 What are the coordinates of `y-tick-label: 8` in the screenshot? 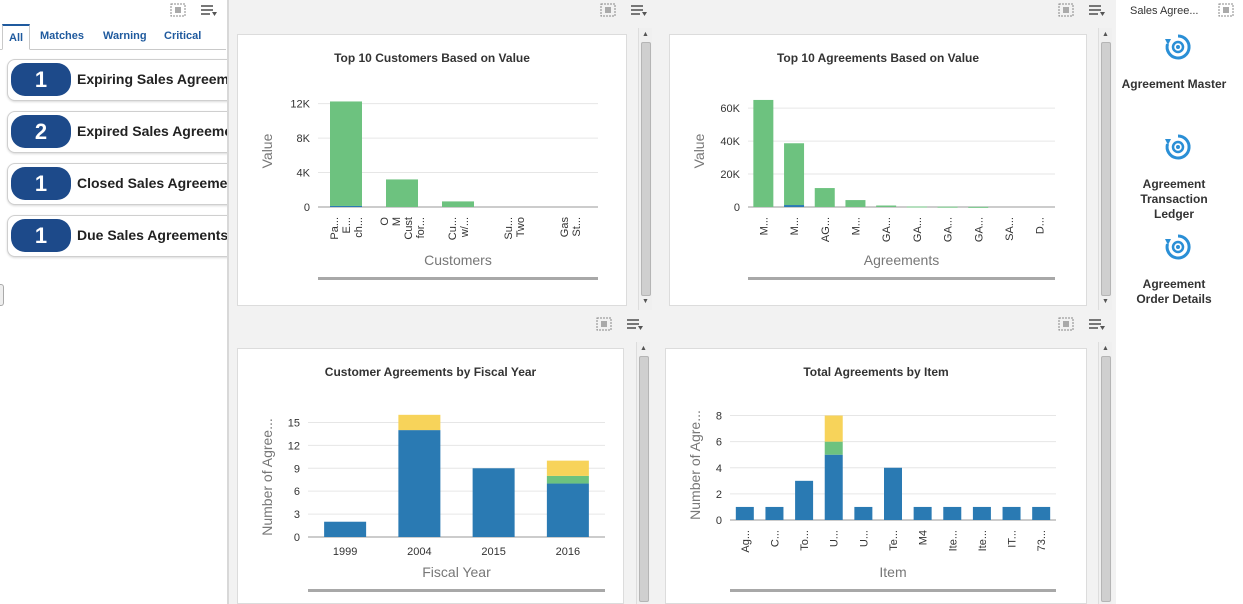 It's located at (719, 417).